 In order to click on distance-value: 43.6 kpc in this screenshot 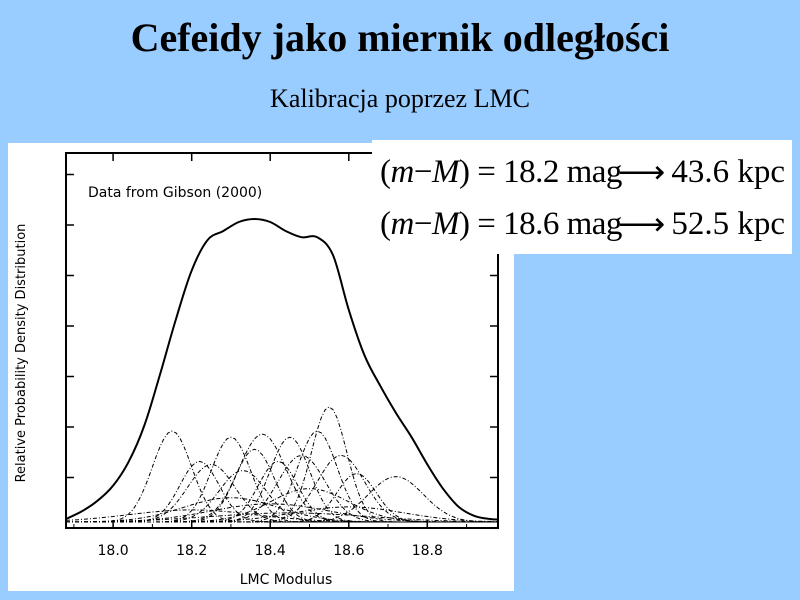, I will do `click(728, 171)`.